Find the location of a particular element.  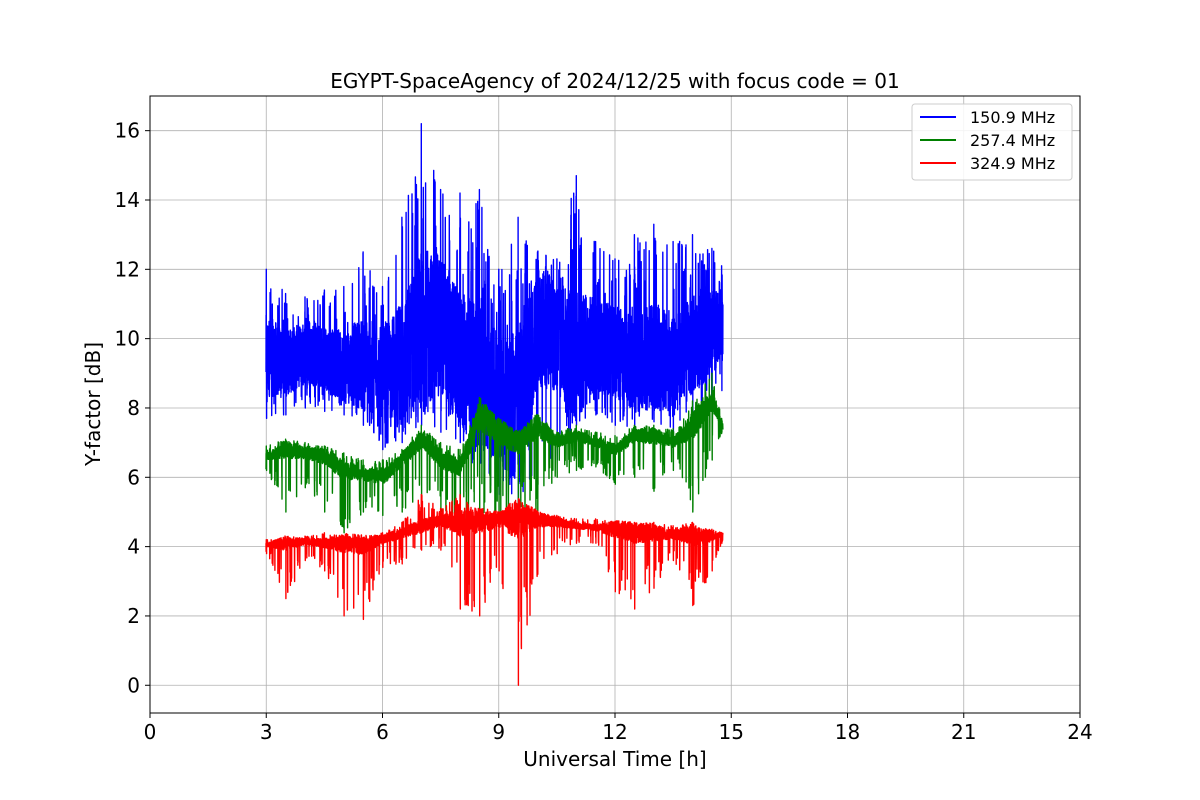

x-tick-label: 18 is located at coordinates (847, 732).